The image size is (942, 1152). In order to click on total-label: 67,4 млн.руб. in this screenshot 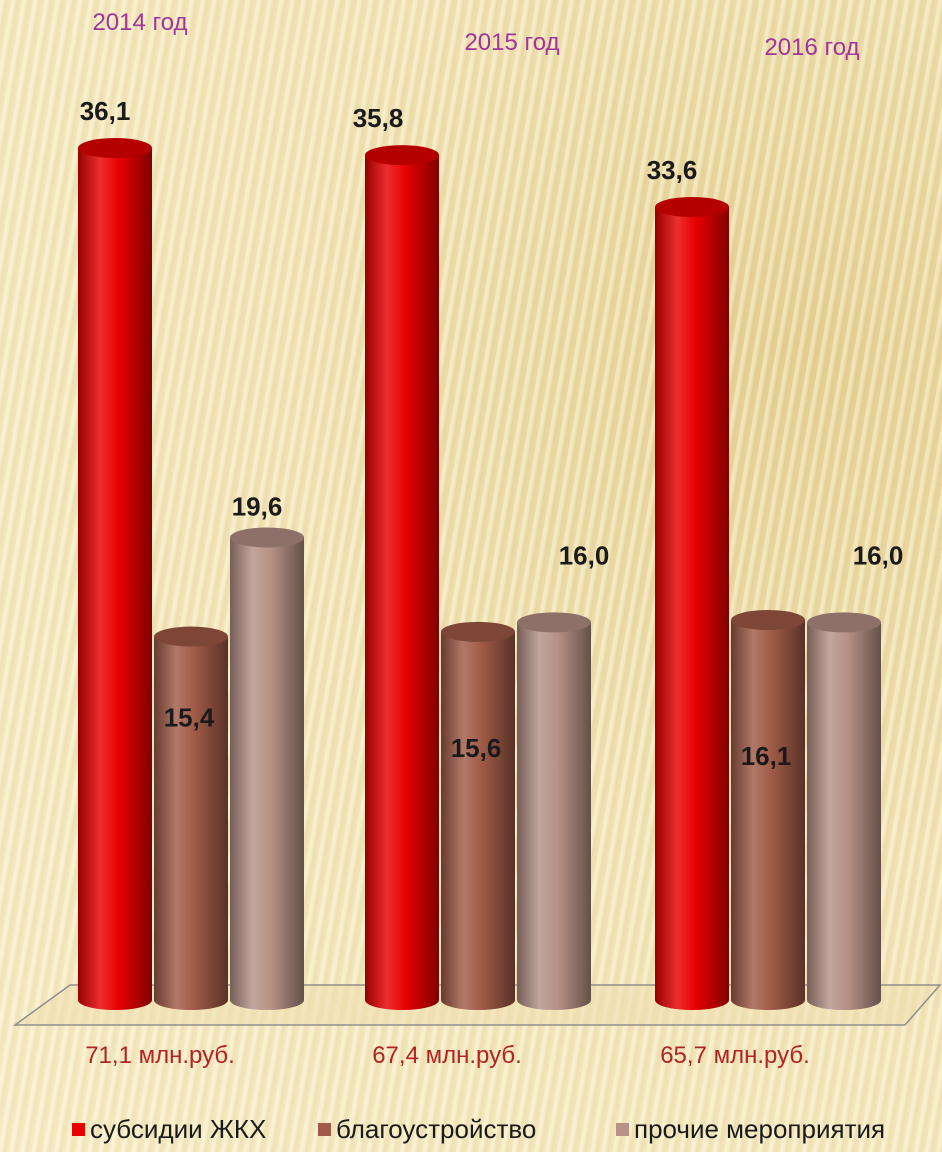, I will do `click(447, 1055)`.